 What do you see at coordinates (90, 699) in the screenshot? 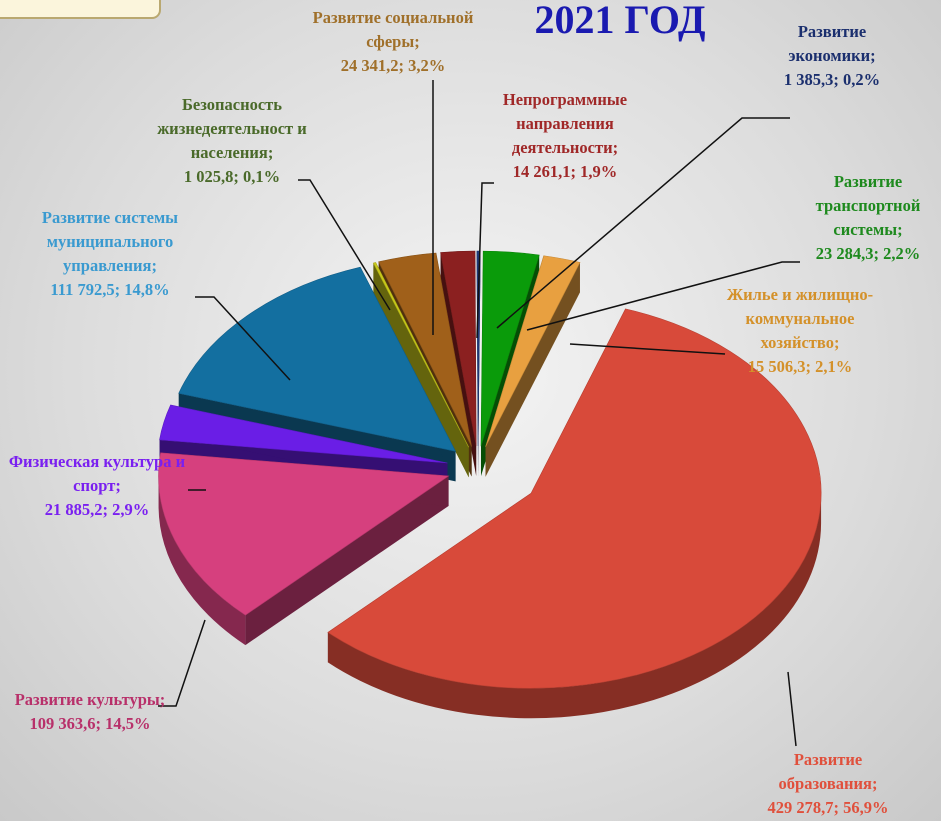
I see `slice-name: Развитие культуры;` at bounding box center [90, 699].